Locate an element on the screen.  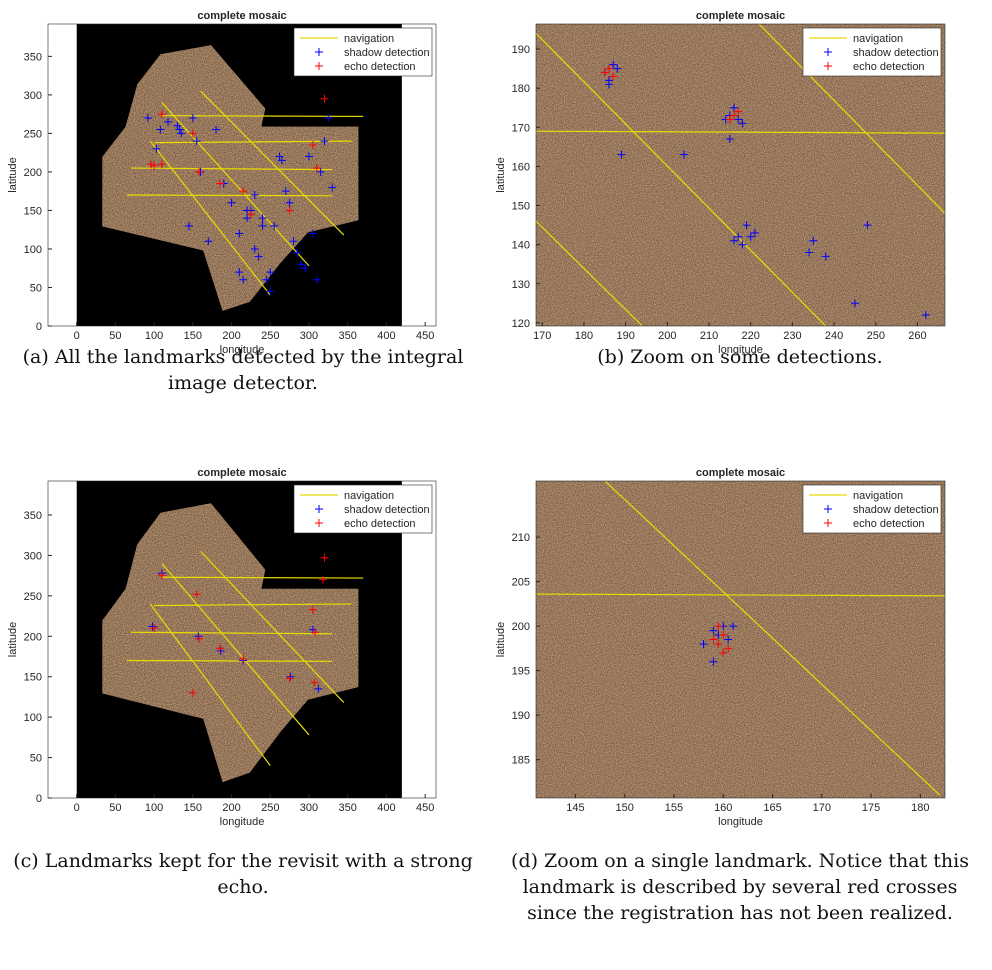
y-tick-label: 50 is located at coordinates (36, 288).